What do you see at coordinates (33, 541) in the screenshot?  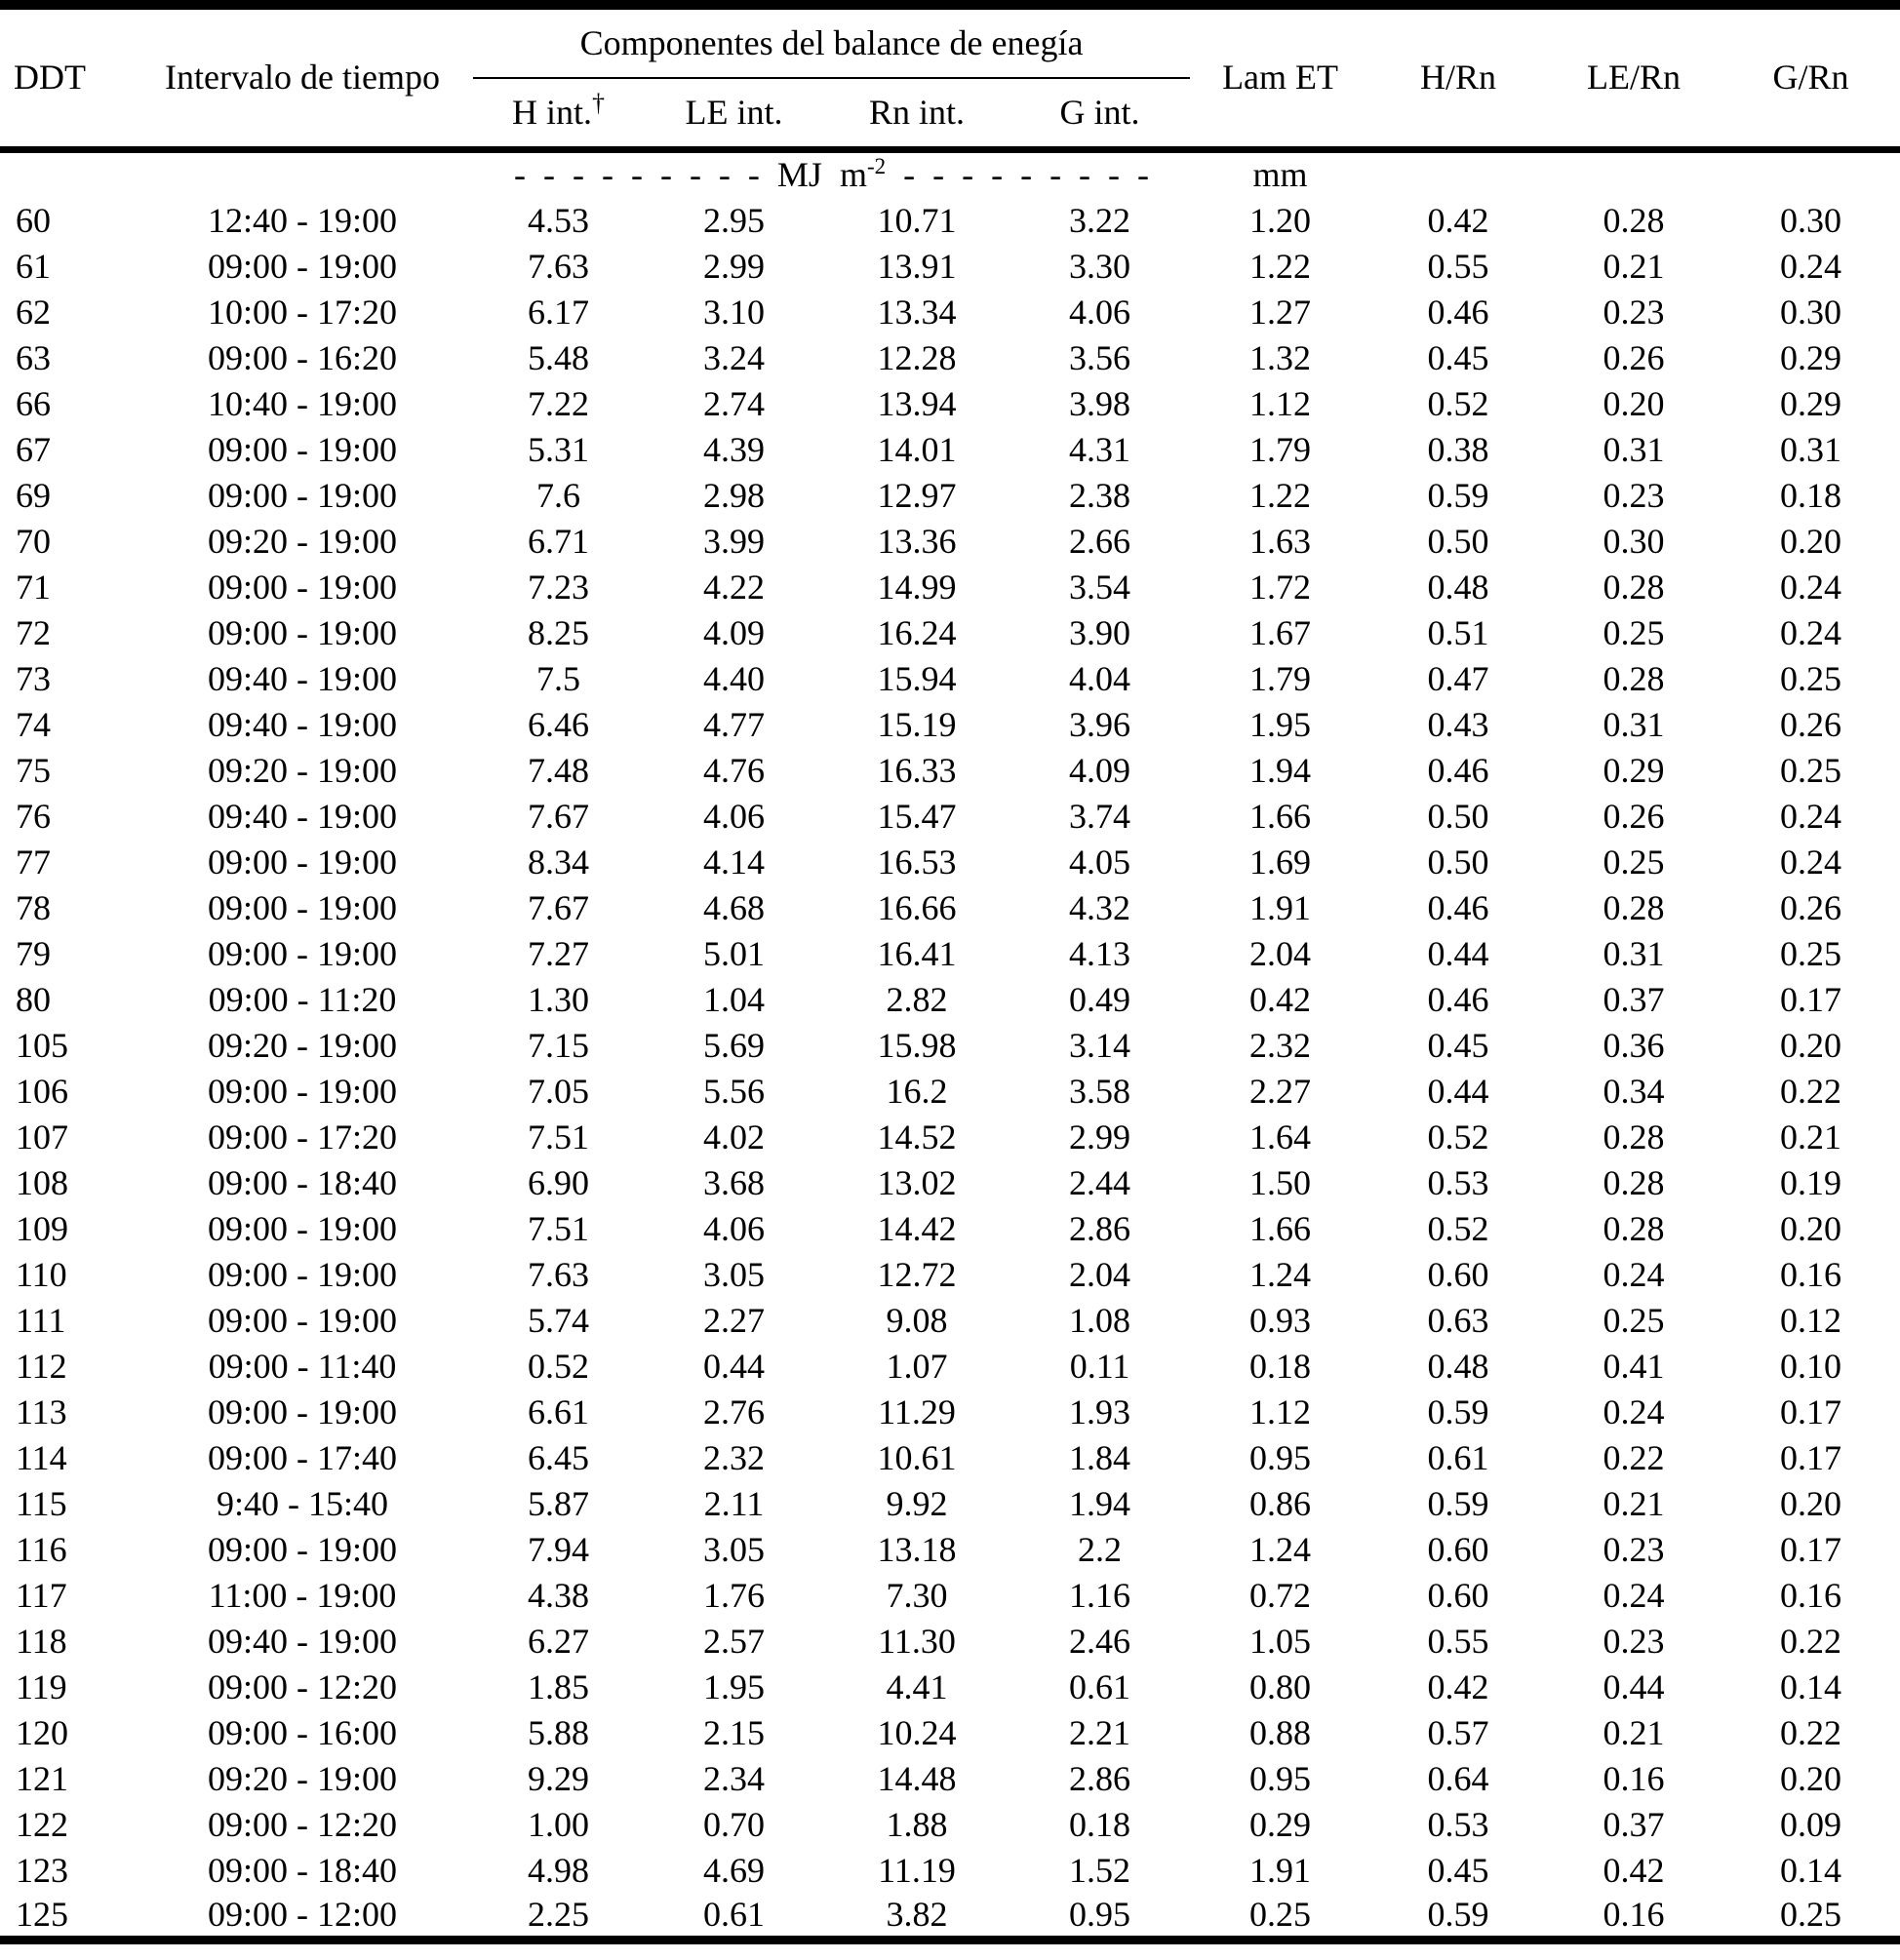 I see `cell-ddt: 70` at bounding box center [33, 541].